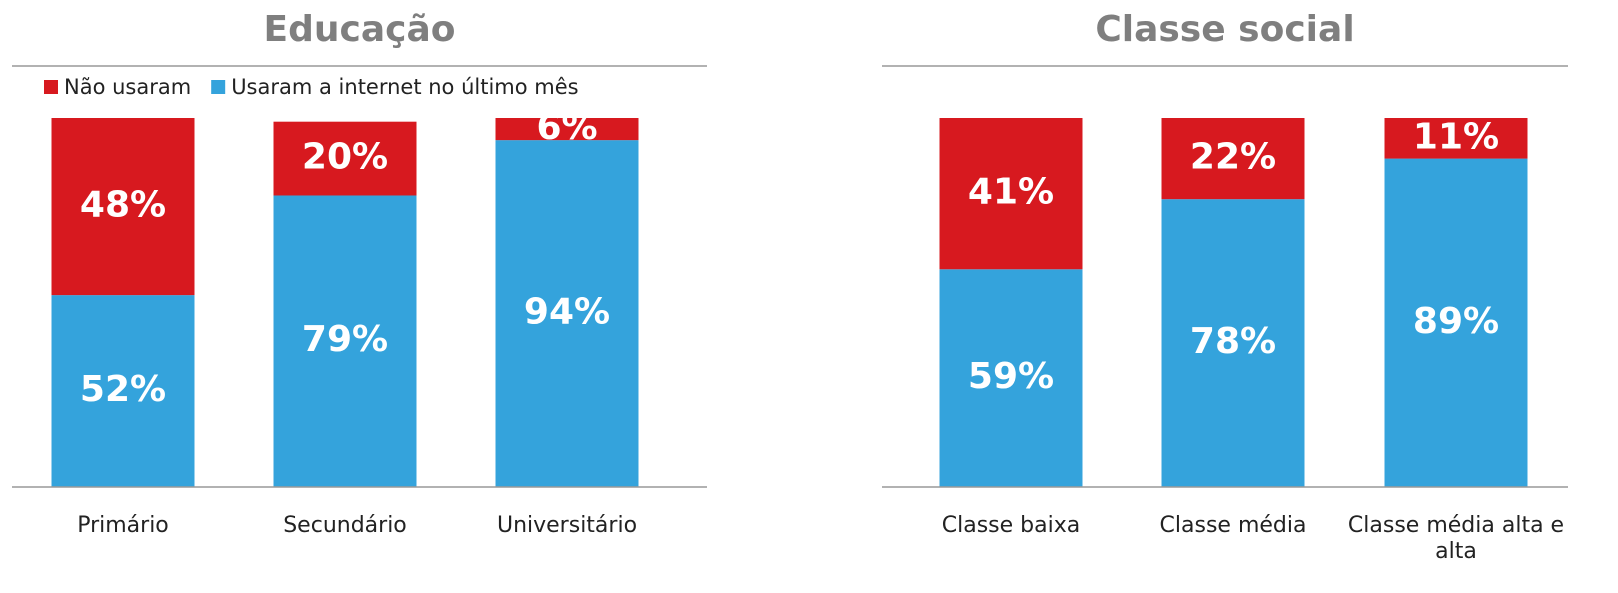 This screenshot has width=1618, height=593. I want to click on value-label: 89%, so click(1456, 321).